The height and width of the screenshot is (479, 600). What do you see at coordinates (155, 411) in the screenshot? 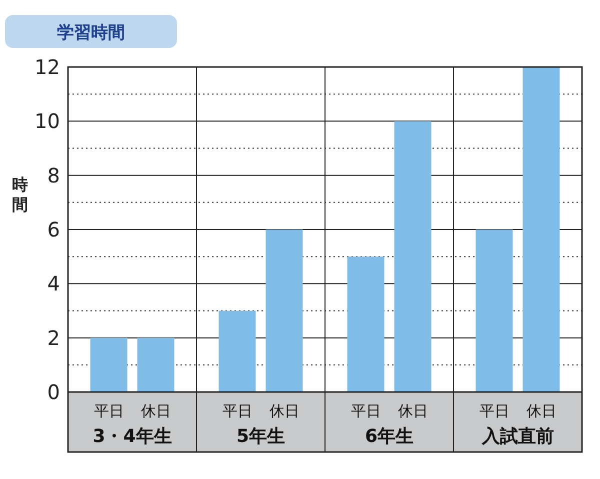
I see `series-label: 休日` at bounding box center [155, 411].